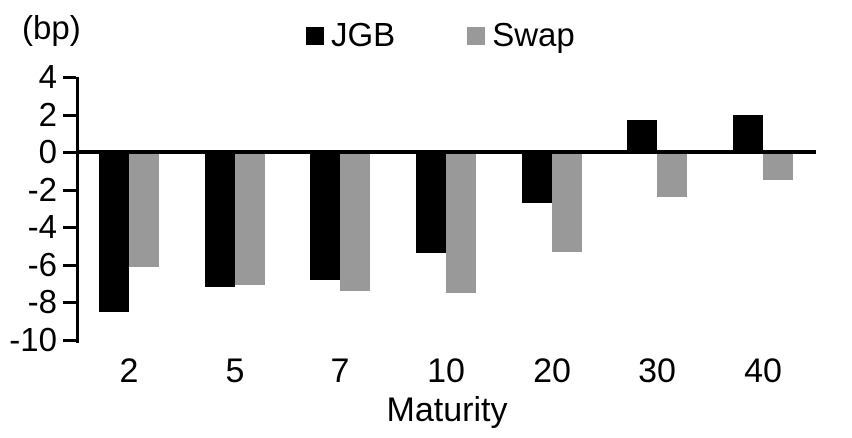 The height and width of the screenshot is (438, 852). Describe the element at coordinates (363, 34) in the screenshot. I see `legend-label-jgb: JGB` at that location.